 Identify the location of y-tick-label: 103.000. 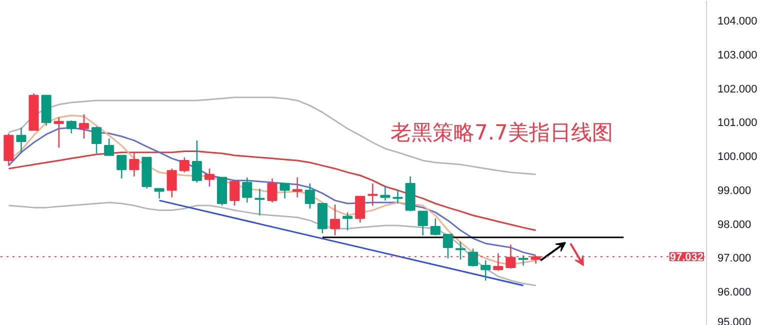
(738, 55).